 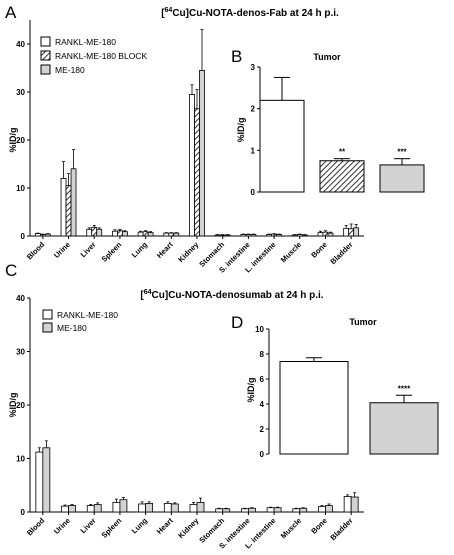 I want to click on legend-label-block: RANKL-ME-180 BLOCK, so click(x=101, y=56).